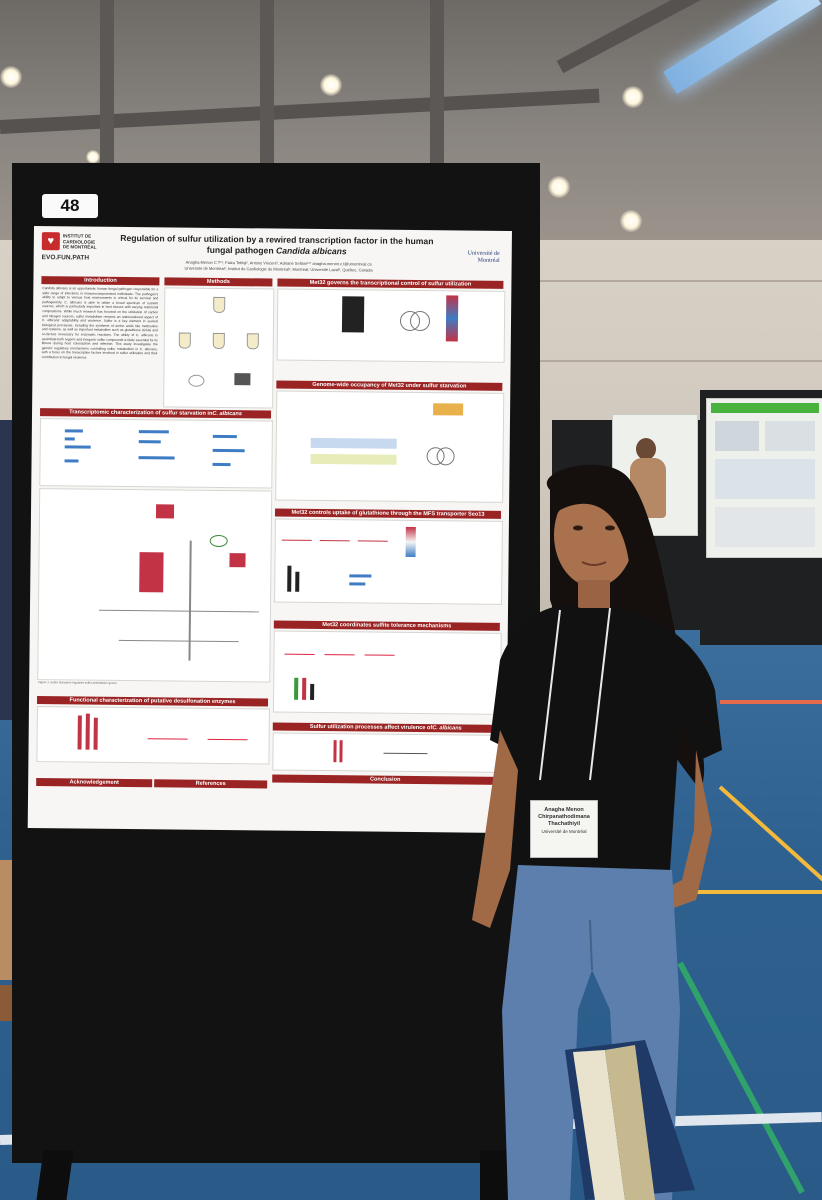 Image resolution: width=822 pixels, height=1200 pixels. I want to click on transcriptomic-figure, so click(156, 453).